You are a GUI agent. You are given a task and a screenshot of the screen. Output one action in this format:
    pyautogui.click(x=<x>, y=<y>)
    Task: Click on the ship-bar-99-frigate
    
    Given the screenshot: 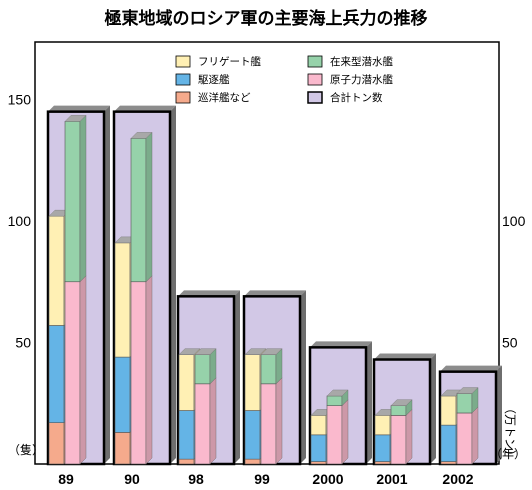 What is the action you would take?
    pyautogui.click(x=252, y=382)
    